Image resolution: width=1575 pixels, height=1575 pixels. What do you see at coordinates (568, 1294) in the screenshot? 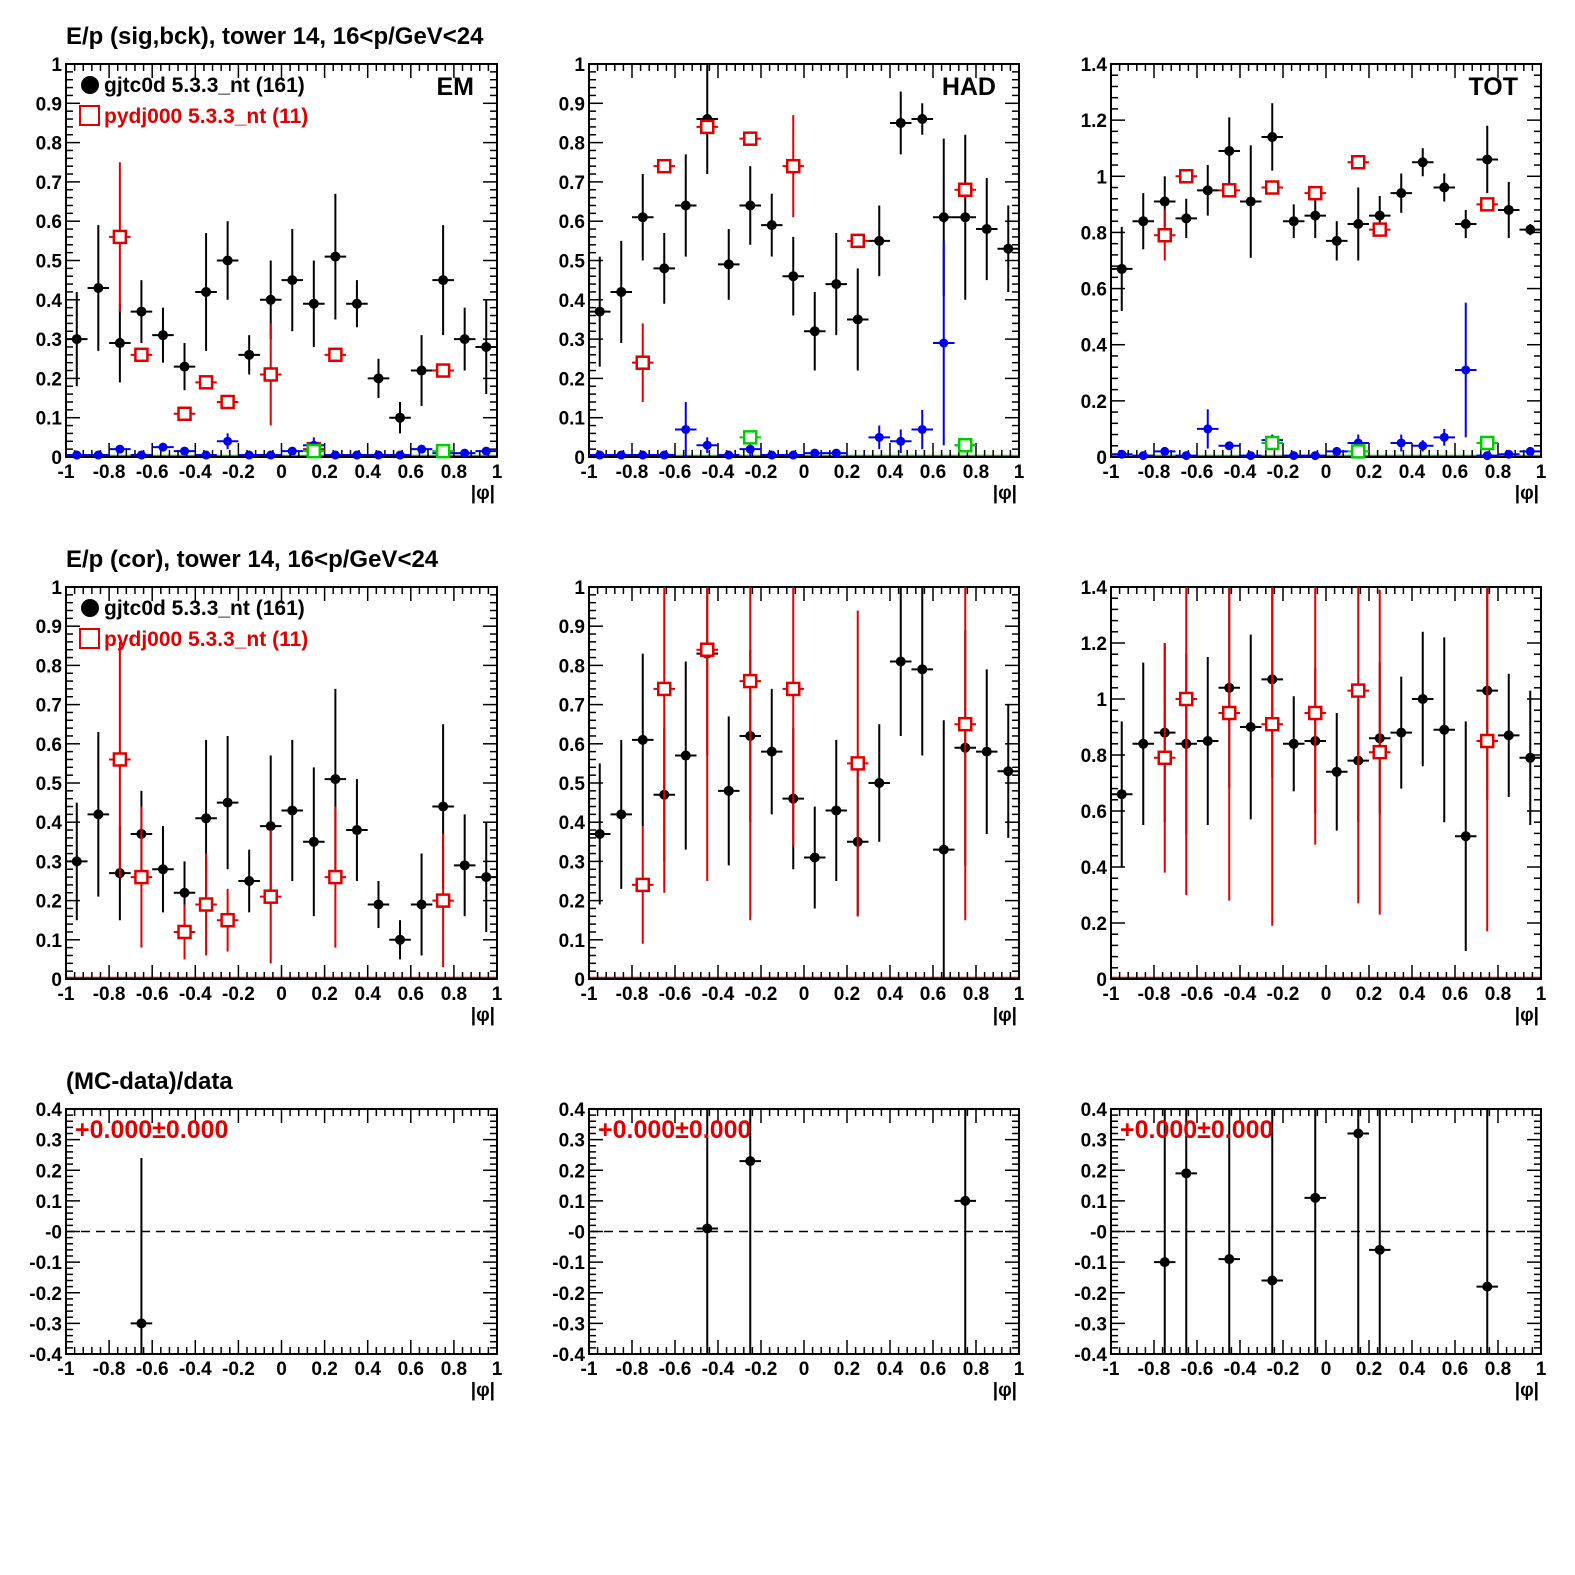
I see `y-tick-label: -0.2` at bounding box center [568, 1294].